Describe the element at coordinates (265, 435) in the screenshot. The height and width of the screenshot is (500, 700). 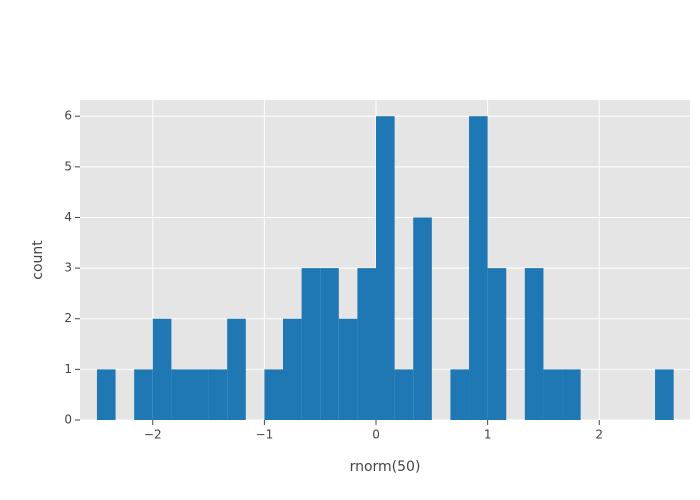
I see `x-tick-label: −1` at that location.